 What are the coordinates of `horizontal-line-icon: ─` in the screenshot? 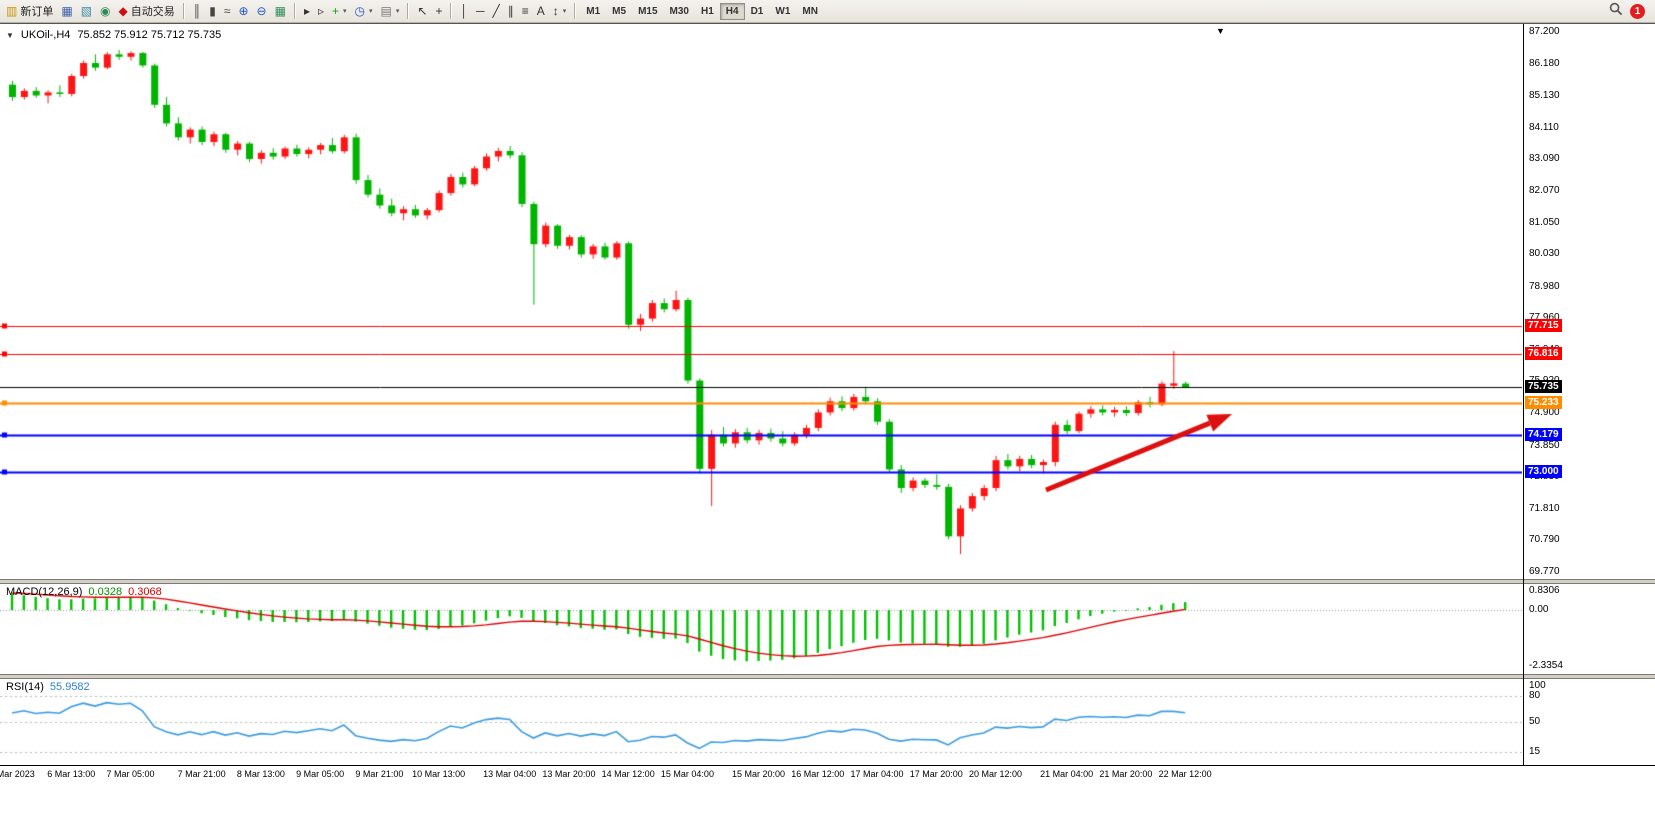 It's located at (480, 11).